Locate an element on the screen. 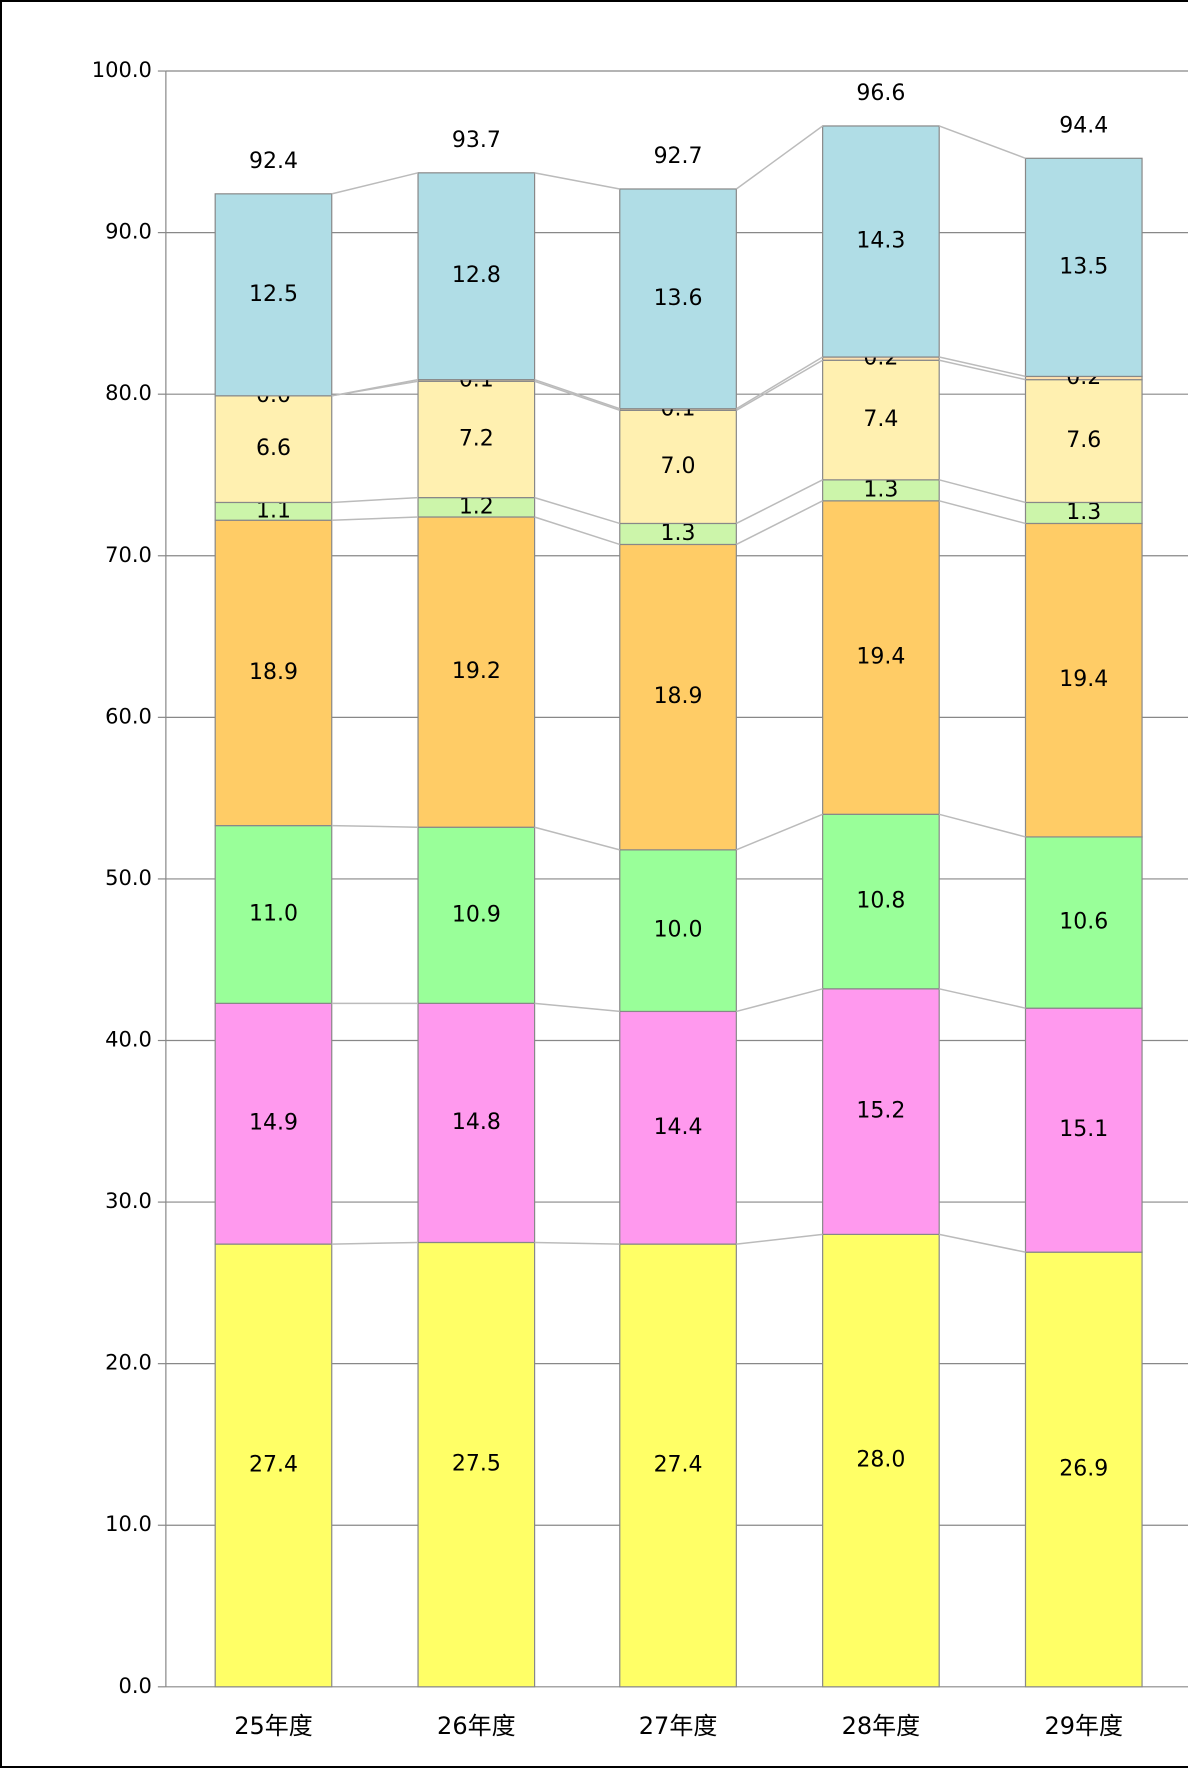 This screenshot has width=1188, height=1768. total-label: 93.7 is located at coordinates (476, 140).